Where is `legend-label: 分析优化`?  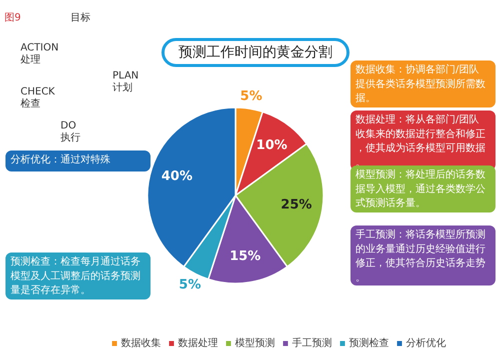 legend-label: 分析优化 is located at coordinates (426, 343).